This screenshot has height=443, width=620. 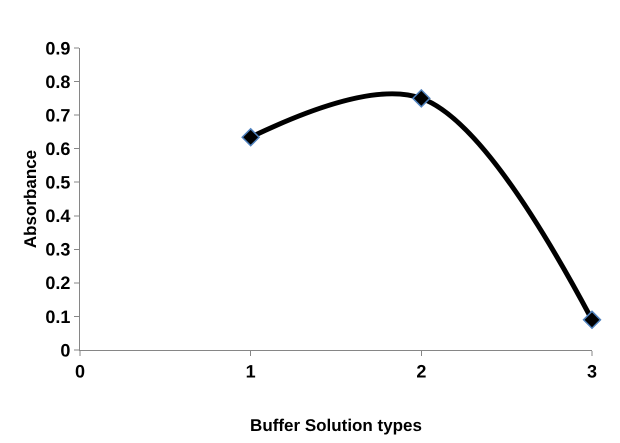 I want to click on x-tick-label: 3, so click(x=592, y=372).